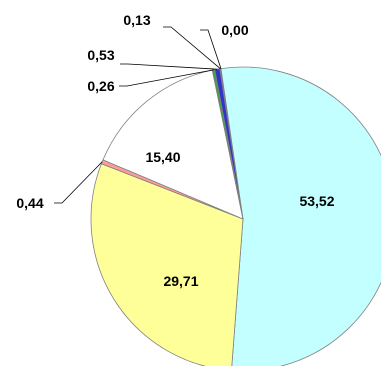 The width and height of the screenshot is (381, 371). I want to click on pie-slice, so click(229, 144).